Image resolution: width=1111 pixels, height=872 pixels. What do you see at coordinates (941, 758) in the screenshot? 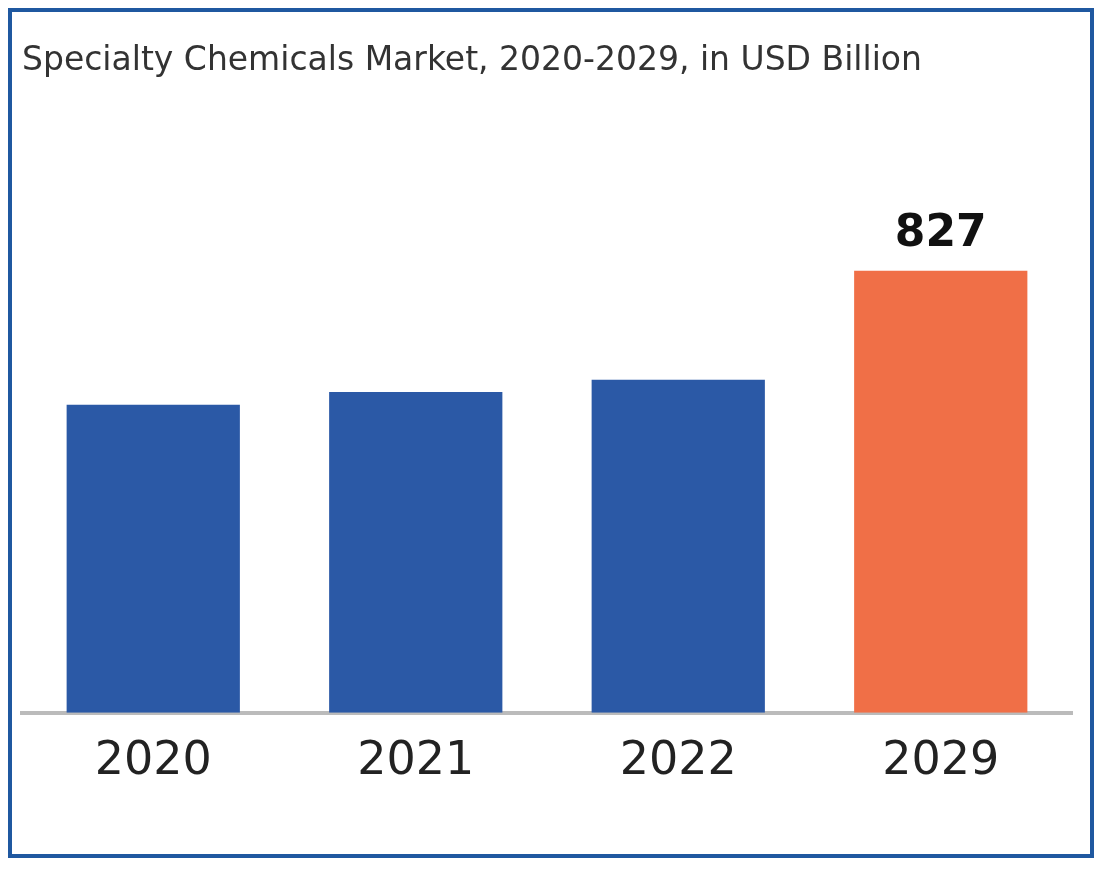
I see `x-tick-label: 2029` at bounding box center [941, 758].